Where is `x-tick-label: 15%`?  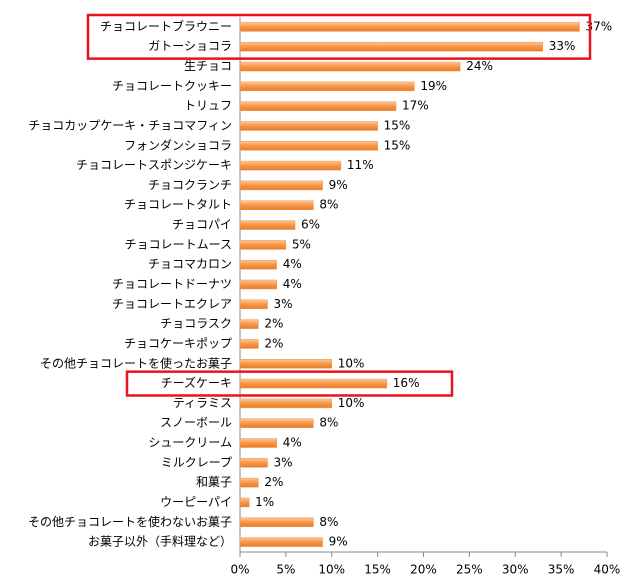 x-tick-label: 15% is located at coordinates (377, 570).